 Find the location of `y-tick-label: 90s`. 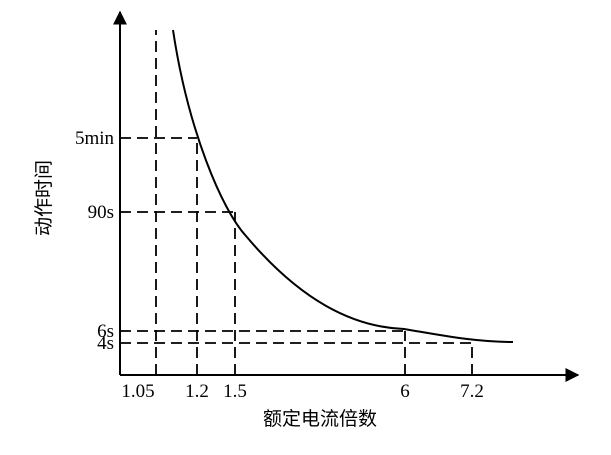

y-tick-label: 90s is located at coordinates (101, 212).